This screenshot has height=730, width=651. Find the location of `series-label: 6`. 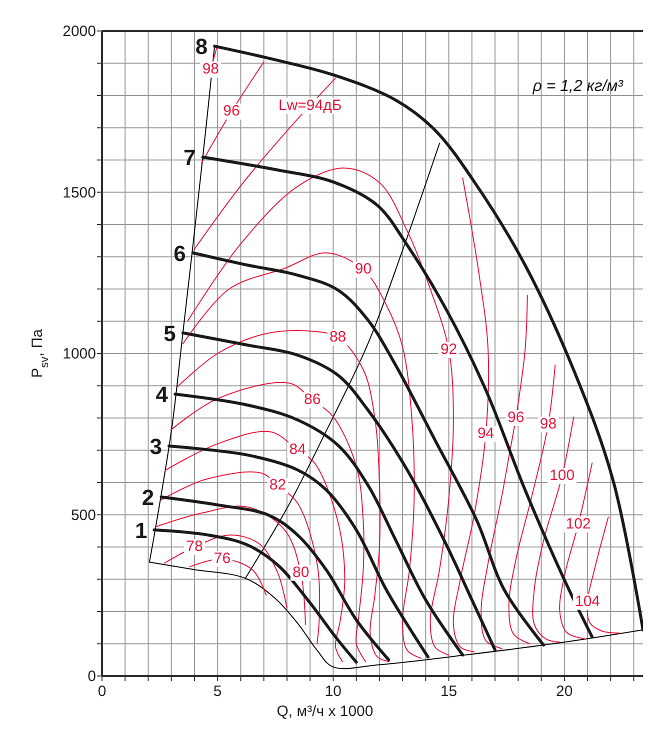

series-label: 6 is located at coordinates (180, 253).